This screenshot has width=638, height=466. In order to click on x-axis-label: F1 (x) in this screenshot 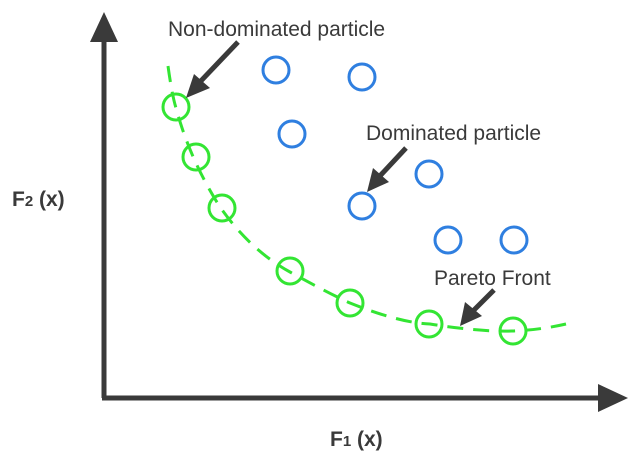, I will do `click(356, 439)`.